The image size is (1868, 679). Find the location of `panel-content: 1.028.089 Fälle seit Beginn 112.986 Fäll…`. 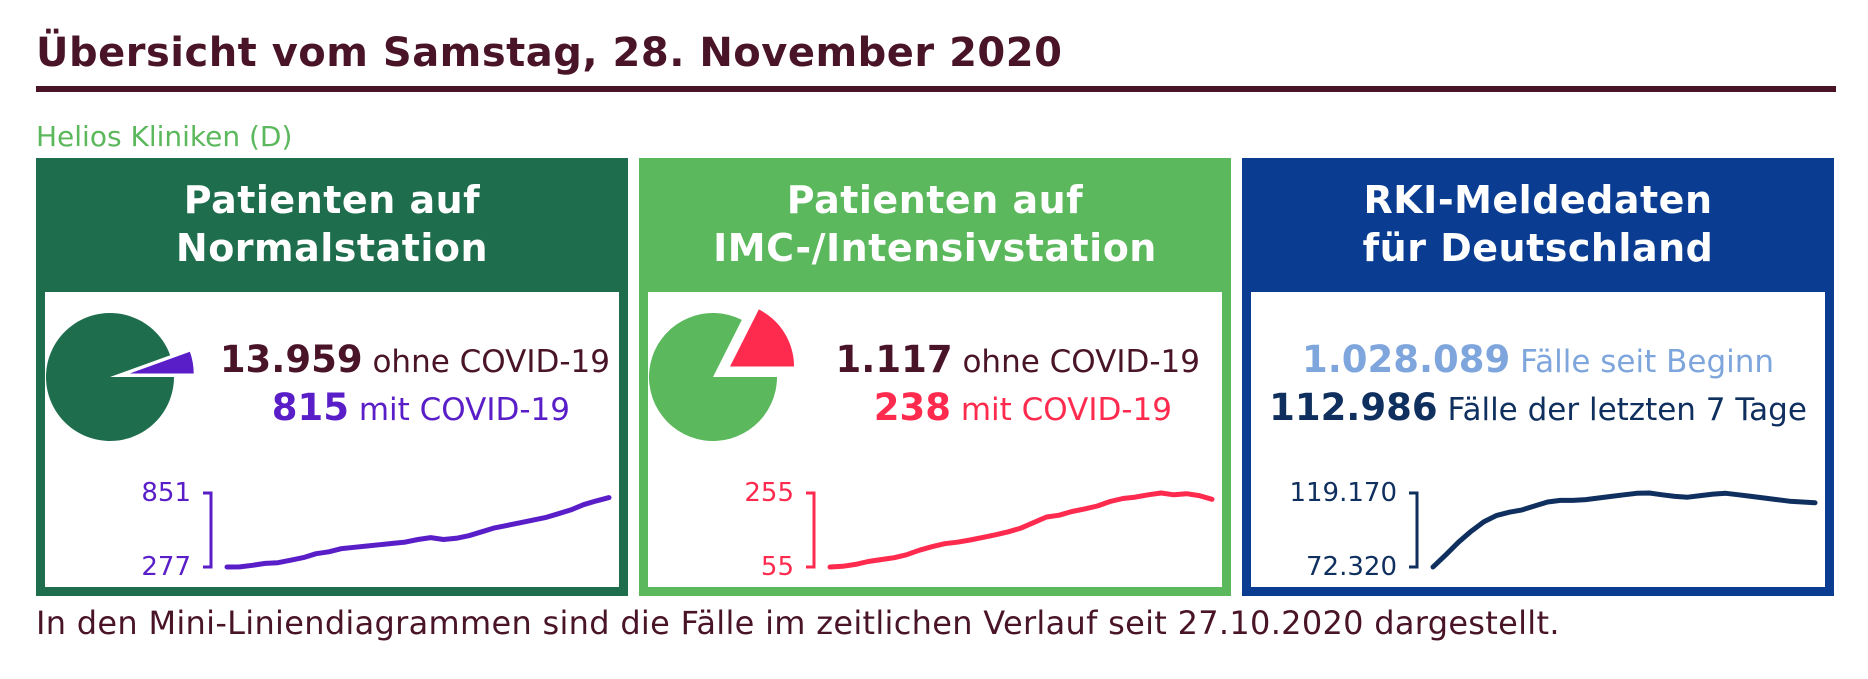

panel-content: 1.028.089 Fälle seit Beginn 112.986 Fäll… is located at coordinates (1538, 439).